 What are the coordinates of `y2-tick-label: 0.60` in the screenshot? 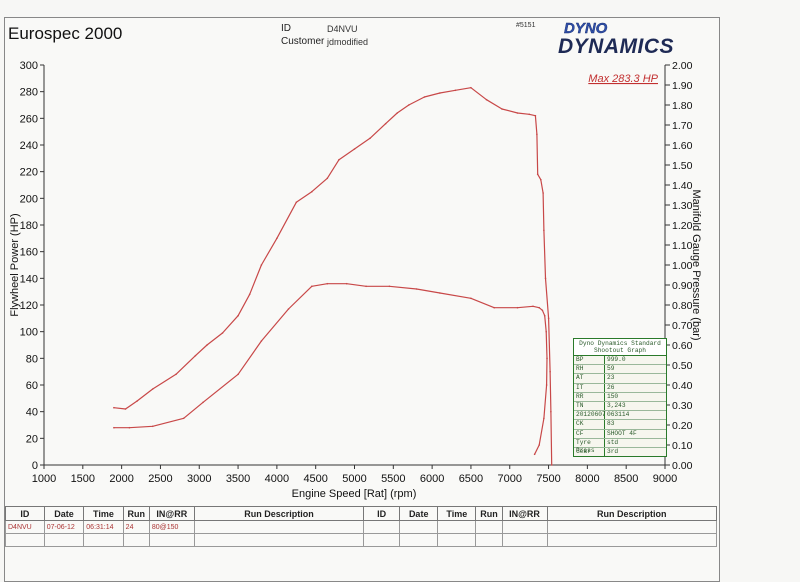 It's located at (682, 346).